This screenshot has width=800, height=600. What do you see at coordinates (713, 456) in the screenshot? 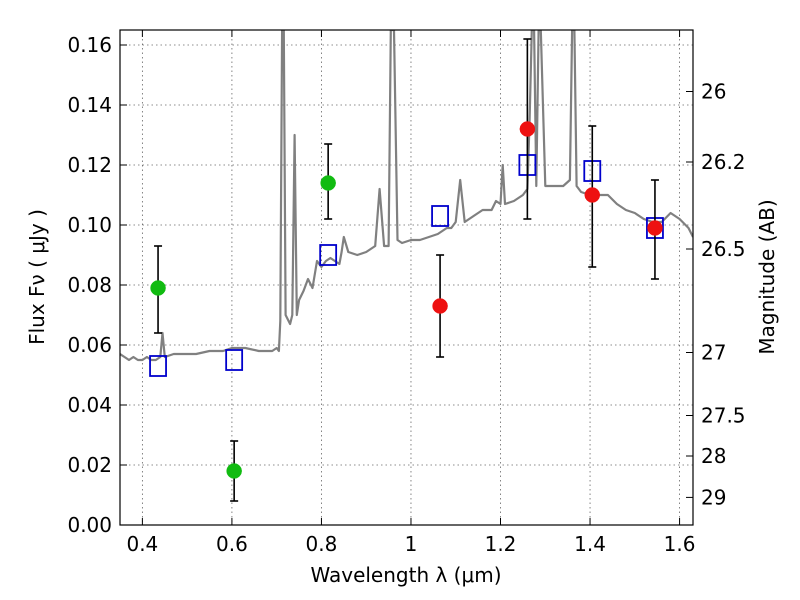
I see `right-tick-label: 28` at bounding box center [713, 456].